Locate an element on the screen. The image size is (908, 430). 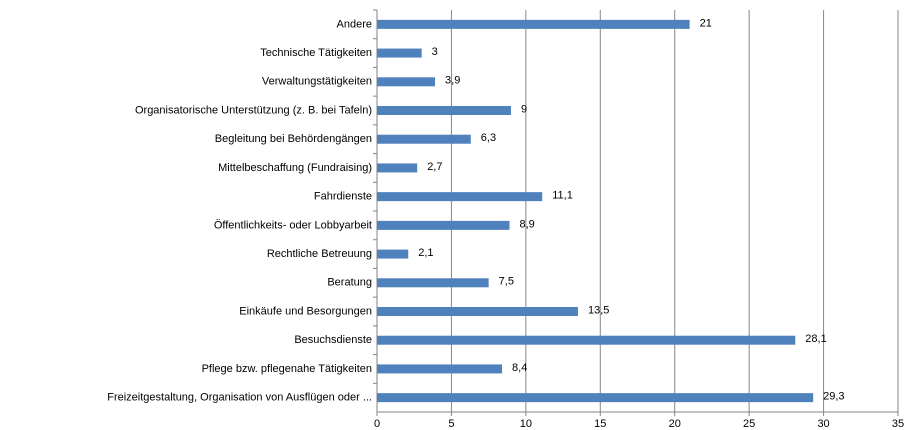
value-label: 29,3 is located at coordinates (833, 397).